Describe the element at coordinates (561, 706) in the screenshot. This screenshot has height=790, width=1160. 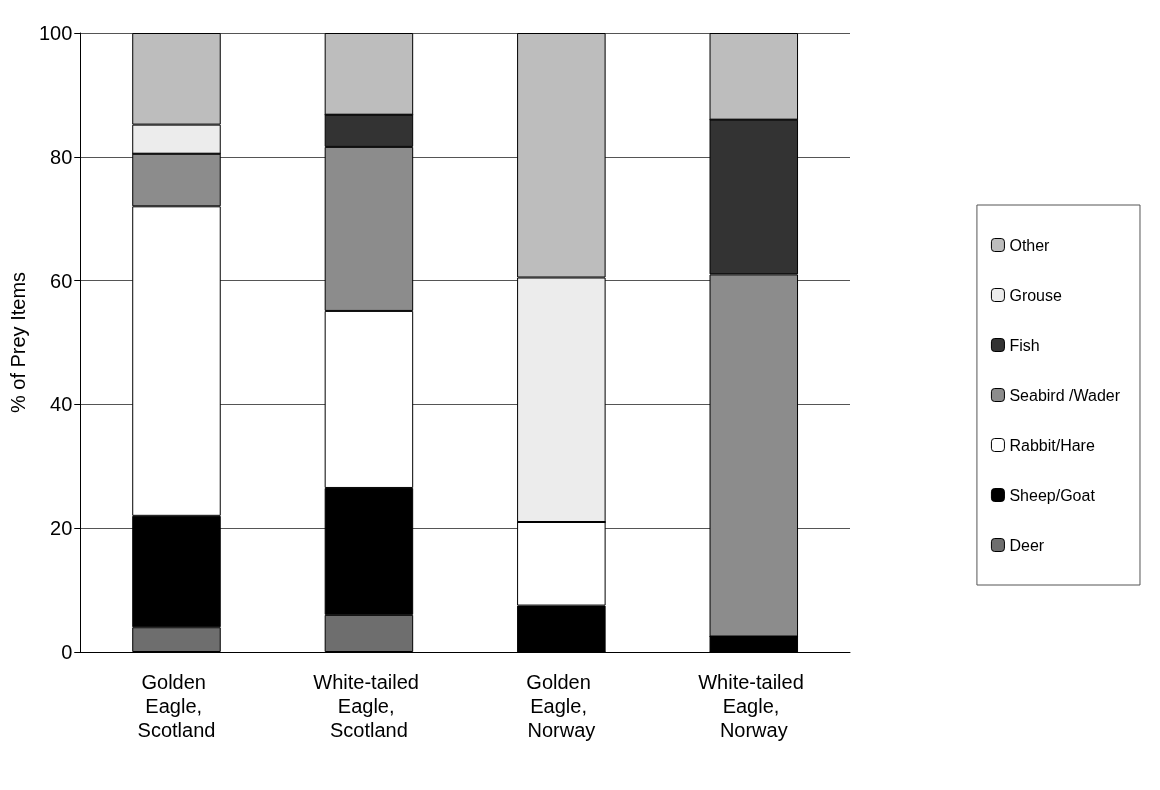
I see `x-tick-label: Golden Eagle, Norway` at that location.